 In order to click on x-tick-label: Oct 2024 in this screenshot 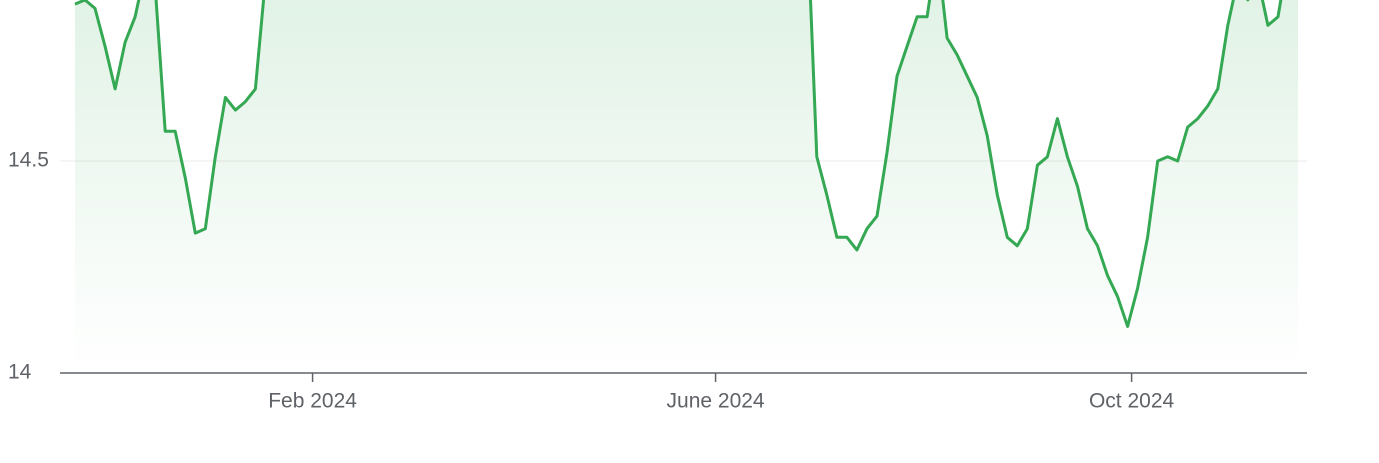, I will do `click(1132, 401)`.